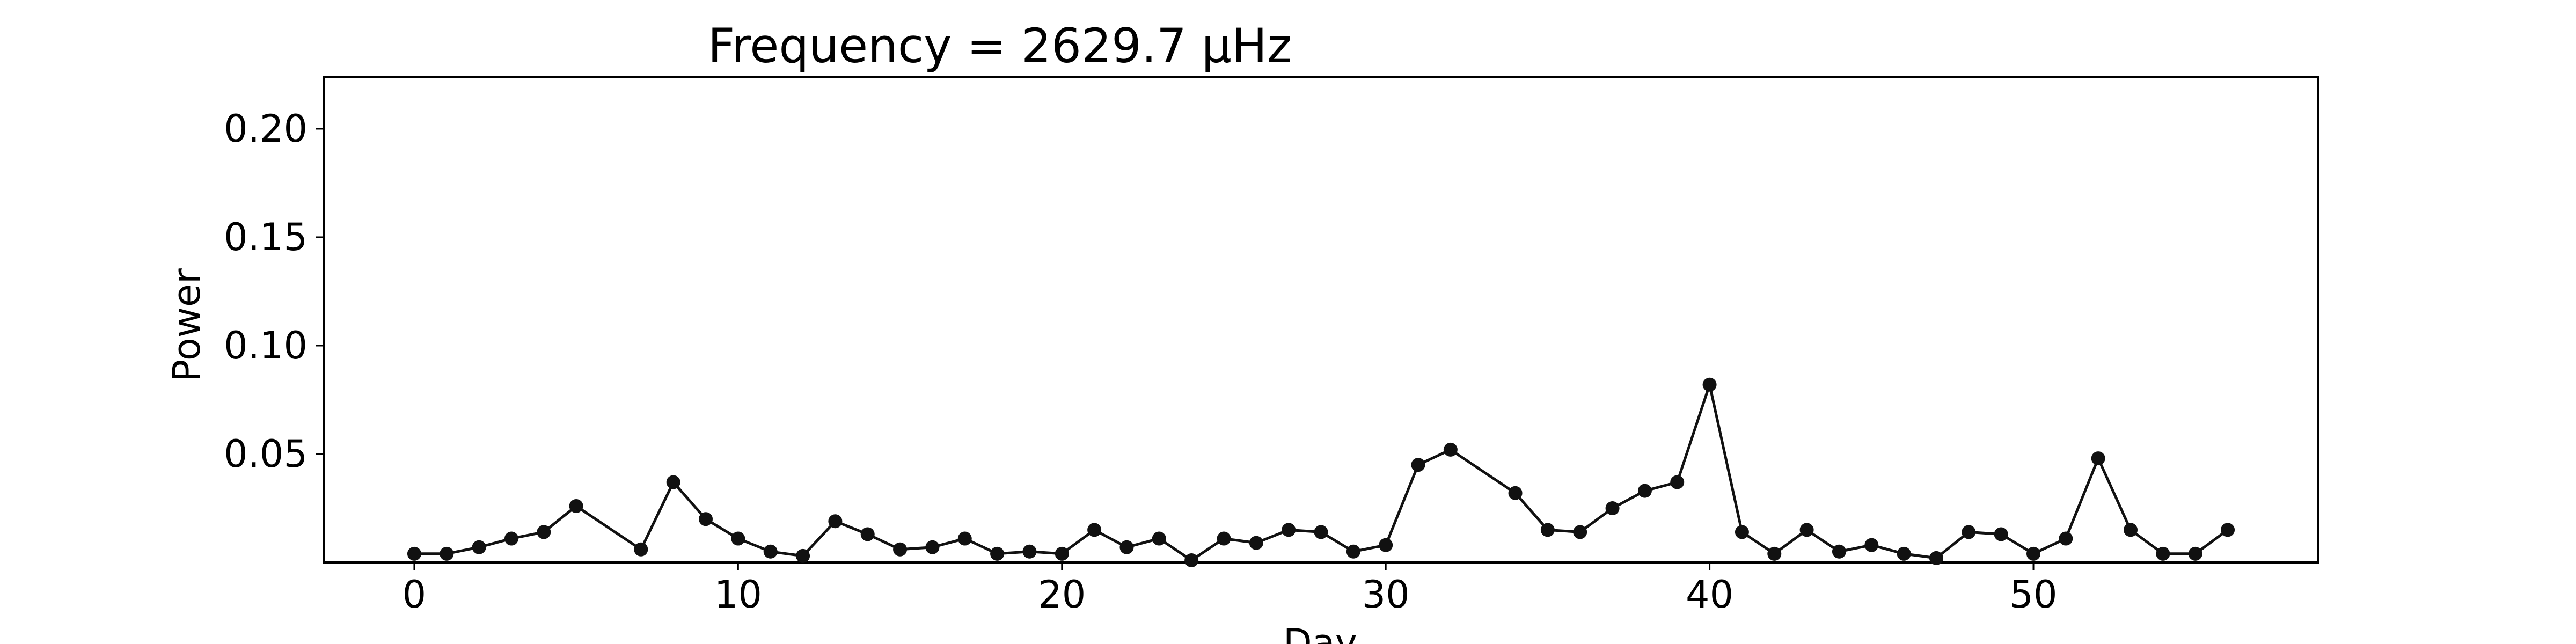  I want to click on y-tick-label: 0.20, so click(266, 129).